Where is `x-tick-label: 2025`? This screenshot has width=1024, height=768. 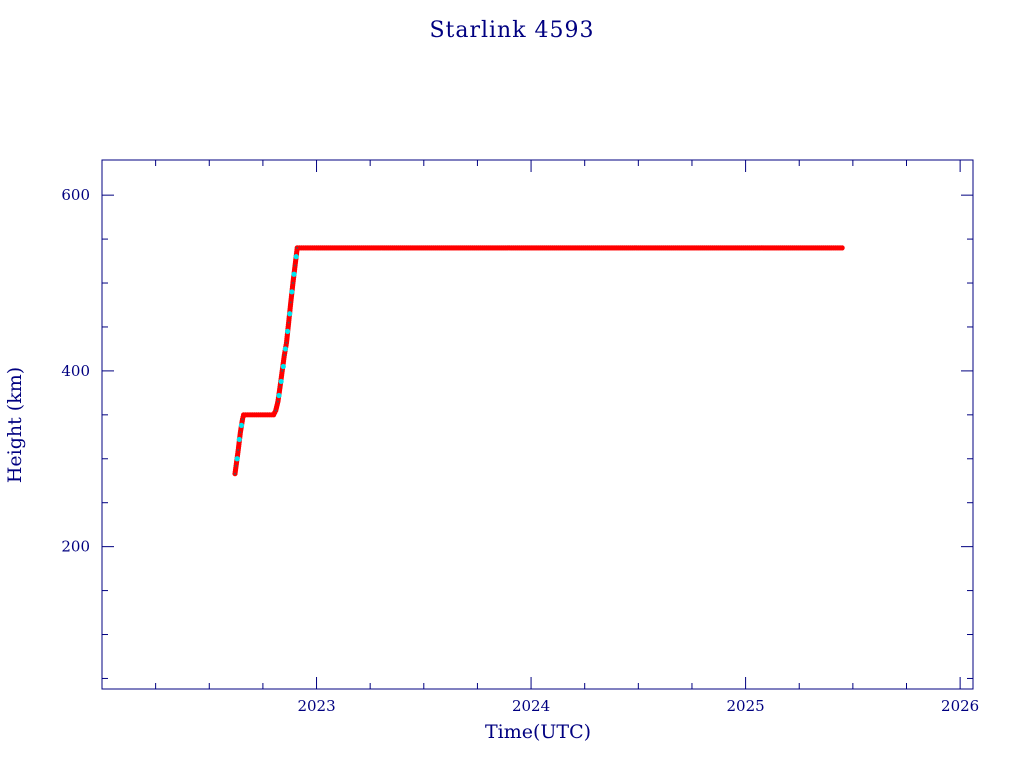 x-tick-label: 2025 is located at coordinates (746, 706).